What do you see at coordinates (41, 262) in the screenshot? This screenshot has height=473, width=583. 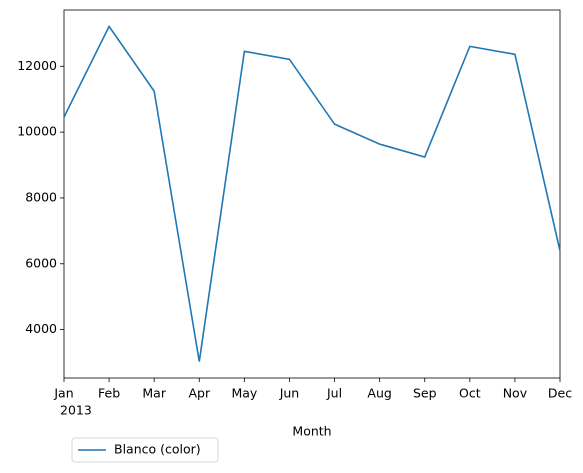 I see `y-tick-label: 6000` at bounding box center [41, 262].